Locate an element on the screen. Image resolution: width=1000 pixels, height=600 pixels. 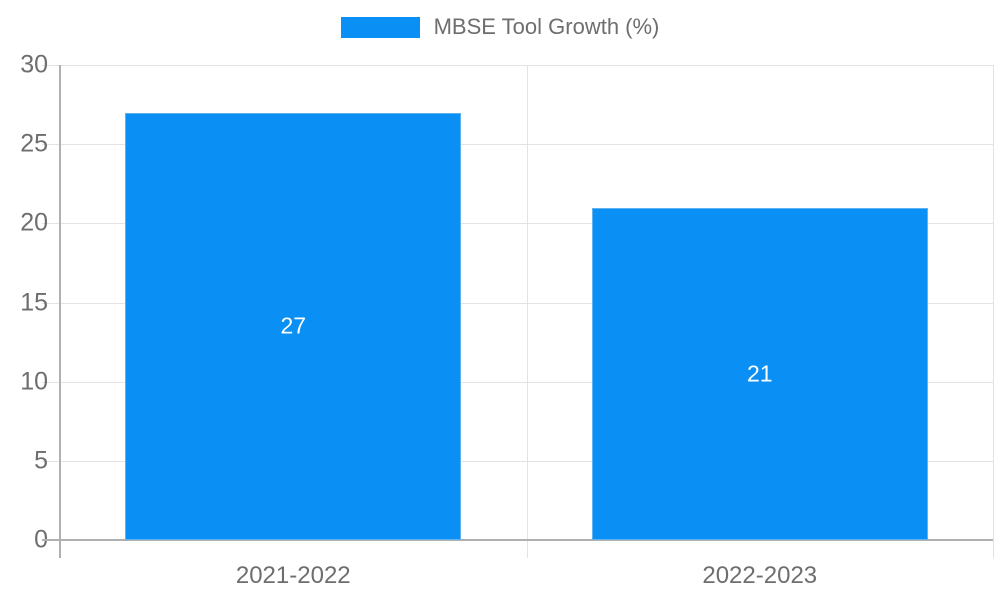
ytick-label-30: 30 is located at coordinates (34, 64).